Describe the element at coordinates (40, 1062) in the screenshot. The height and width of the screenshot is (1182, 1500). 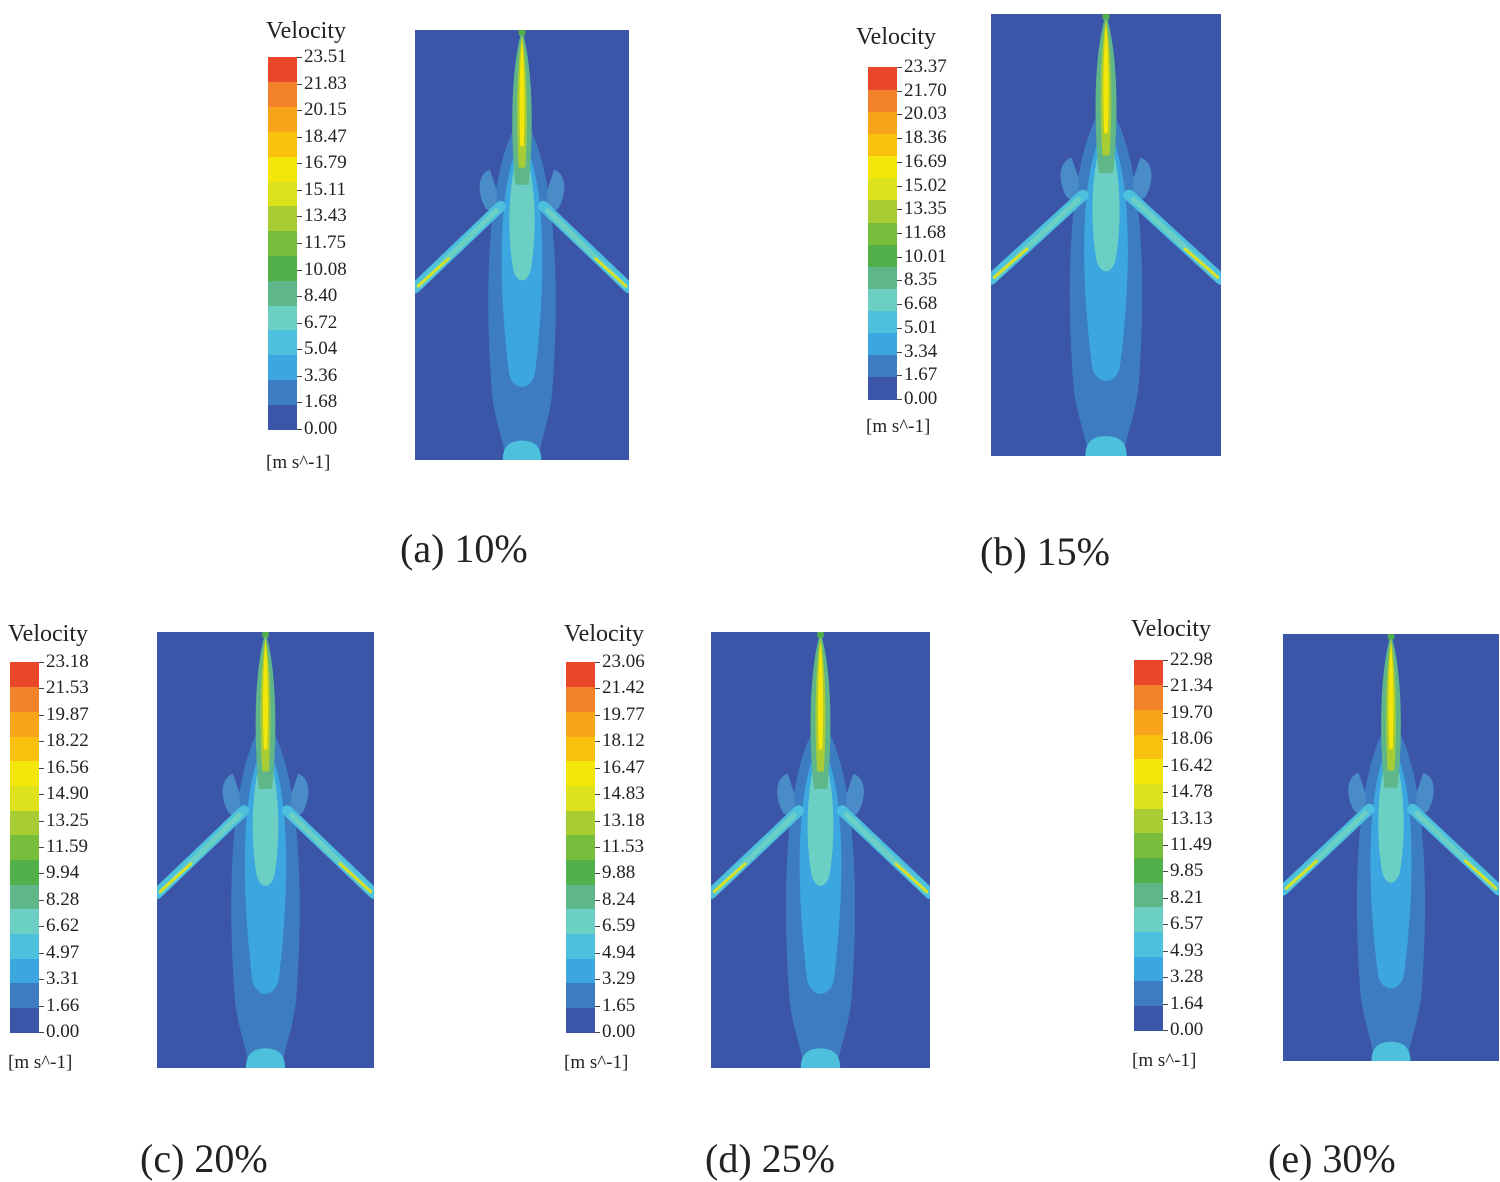
I see `unit-label: [m s^-1]` at that location.